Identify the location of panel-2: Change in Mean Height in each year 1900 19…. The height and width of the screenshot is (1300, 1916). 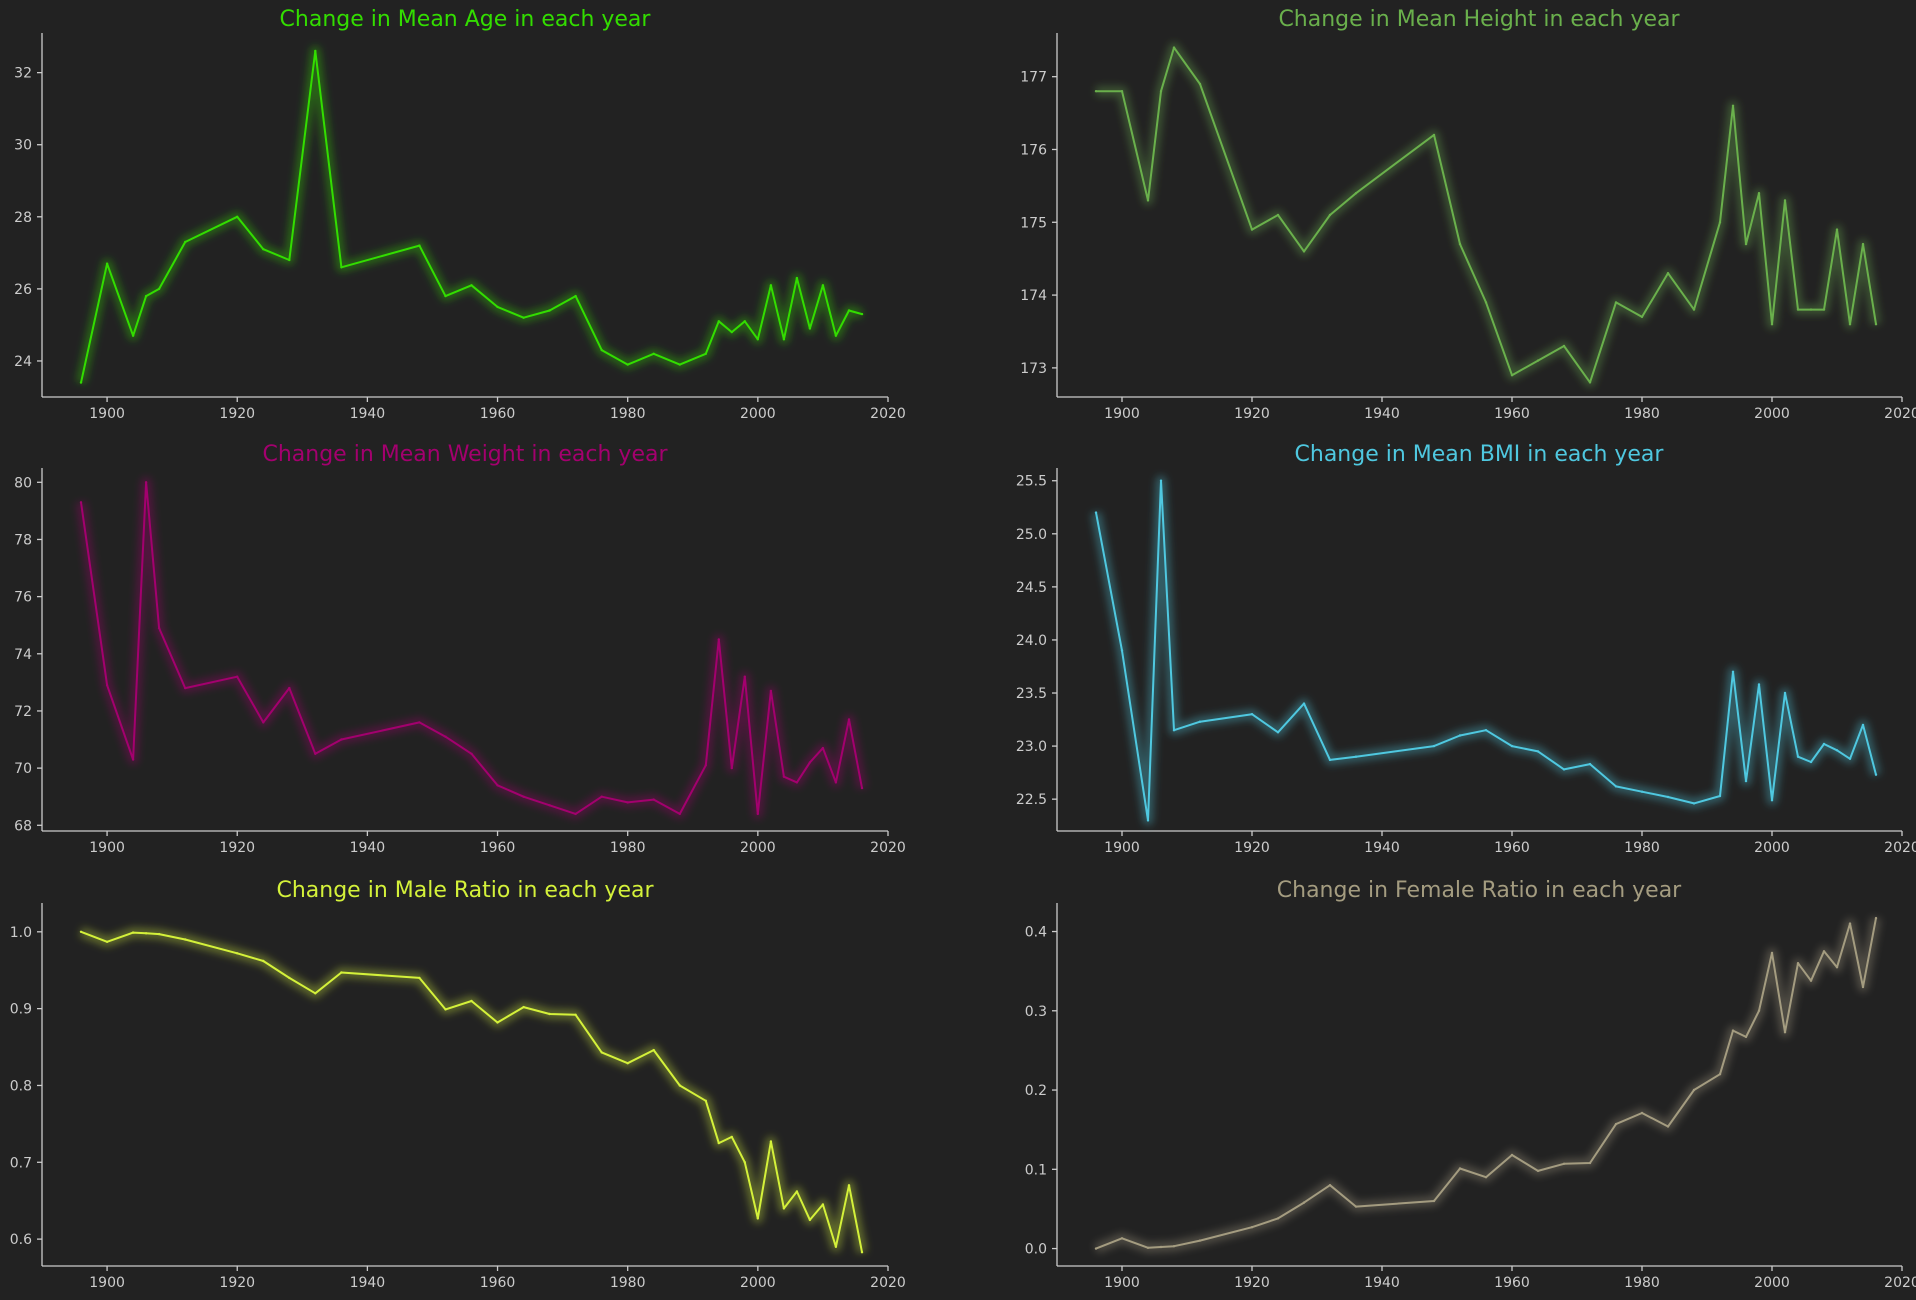
(1468, 214).